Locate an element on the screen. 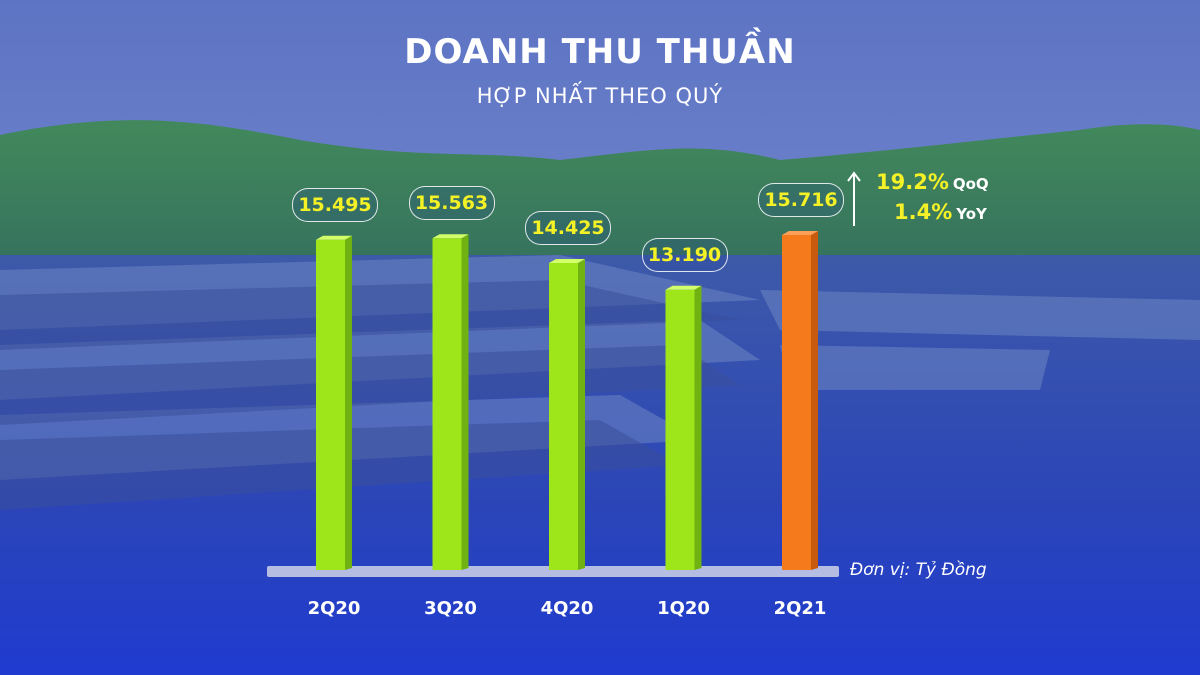  growth-summary: 19.2% QoQ 1.4% YoY is located at coordinates (956, 200).